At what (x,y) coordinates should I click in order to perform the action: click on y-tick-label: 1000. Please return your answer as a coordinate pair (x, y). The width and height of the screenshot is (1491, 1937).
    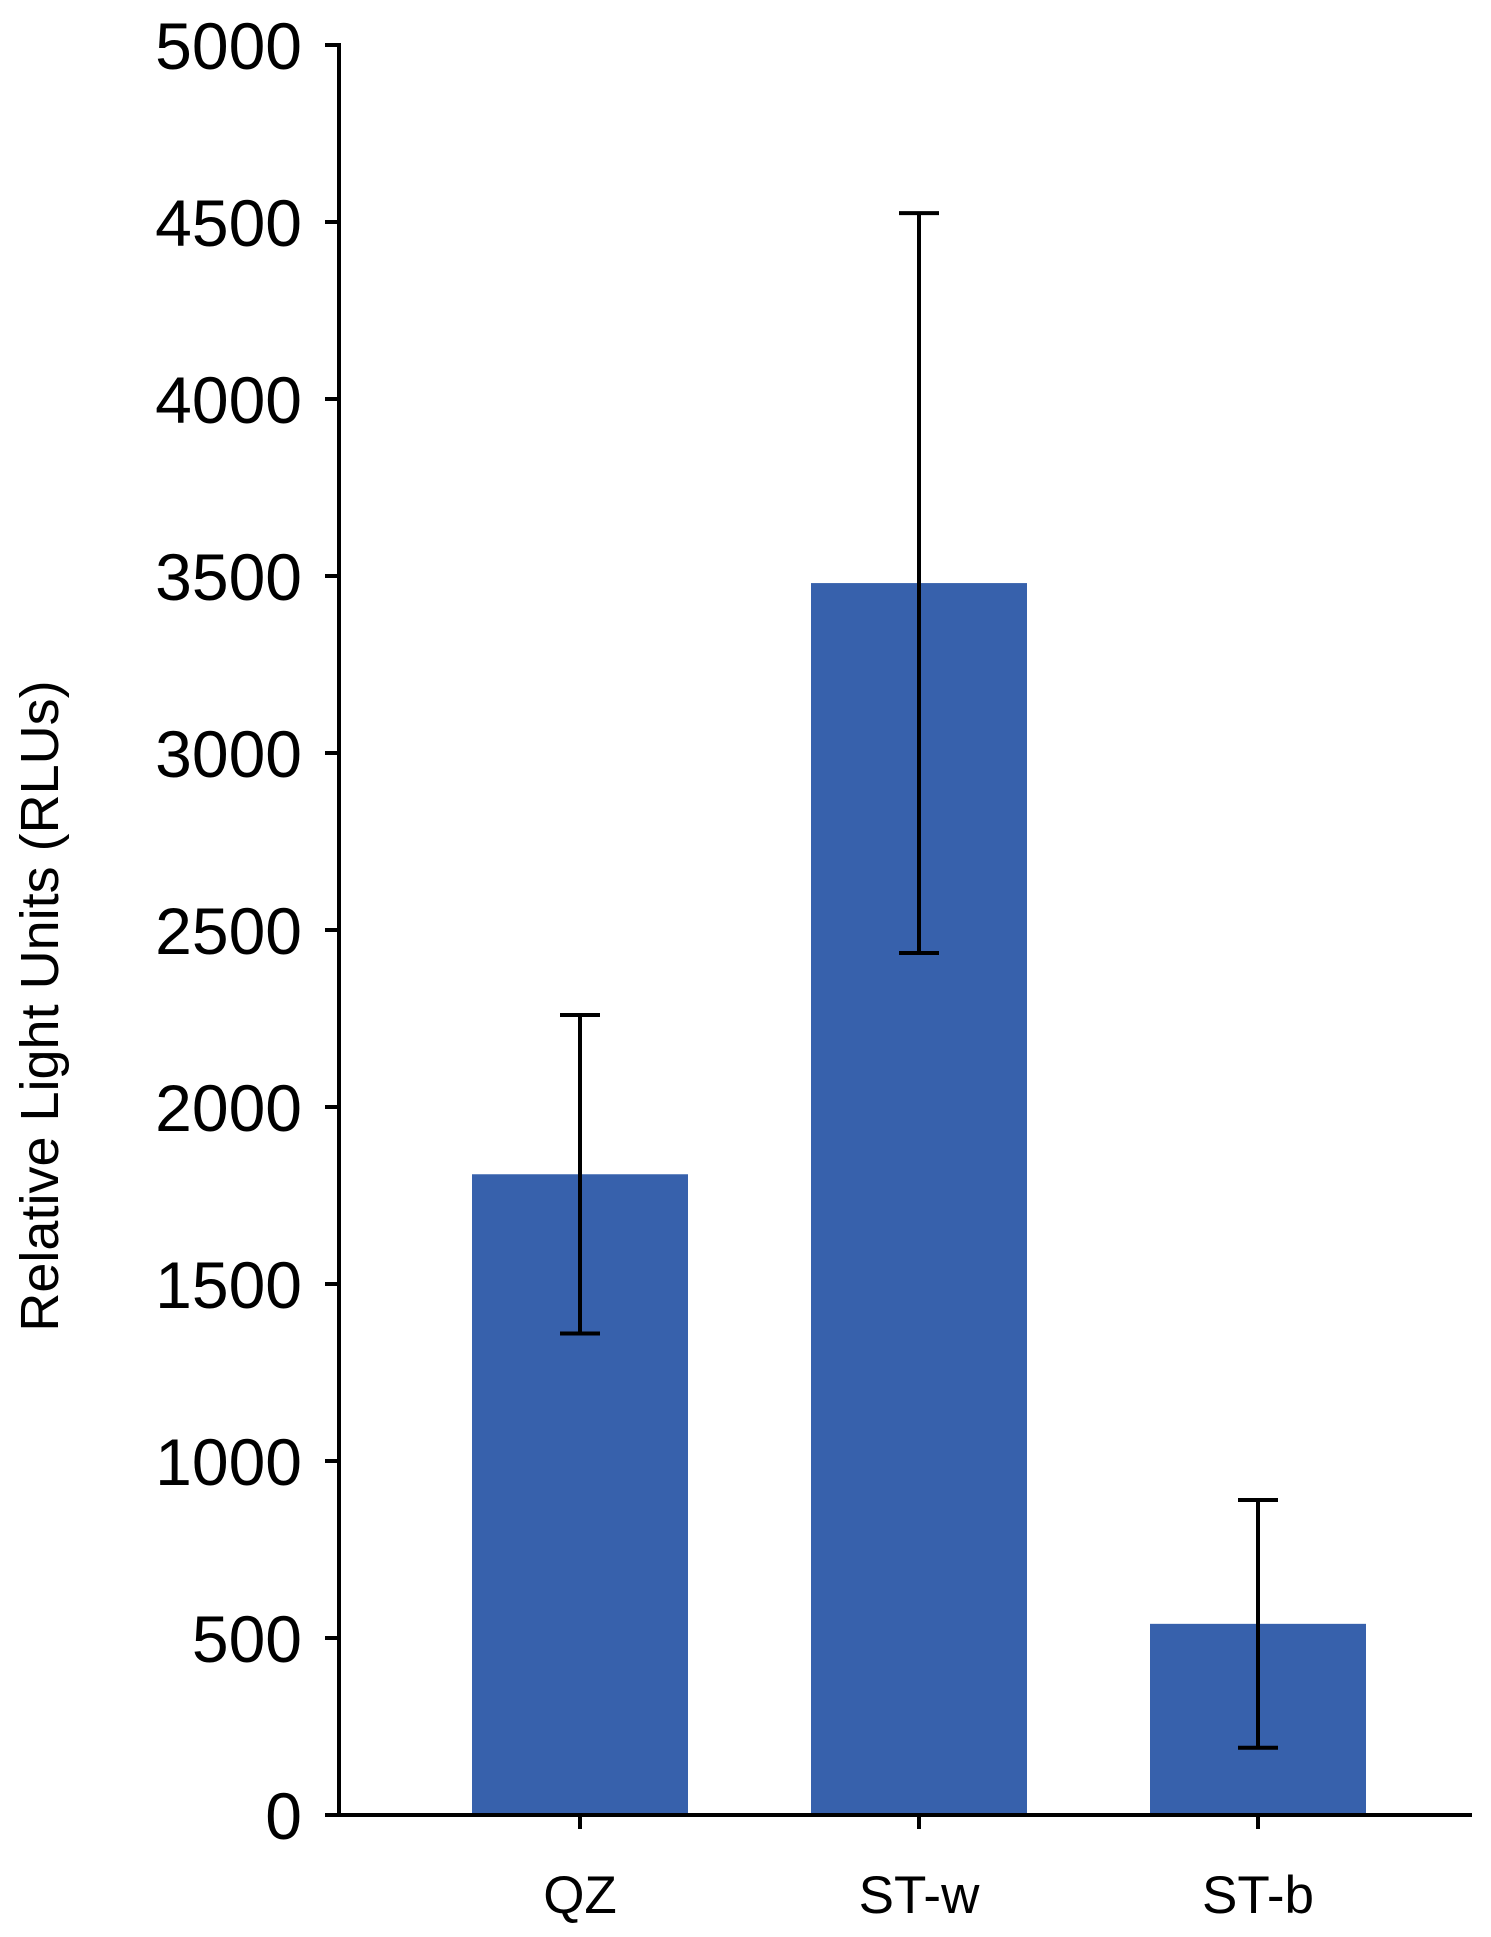
    Looking at the image, I should click on (228, 1462).